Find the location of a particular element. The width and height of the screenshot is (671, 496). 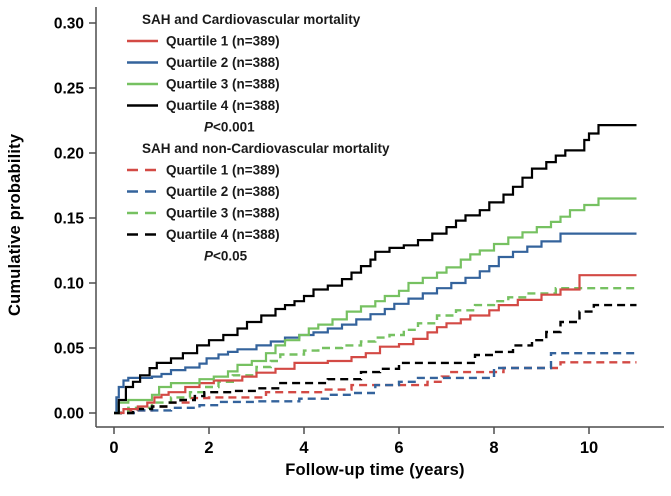

y-axis-title: Cumulative probability is located at coordinates (15, 225).